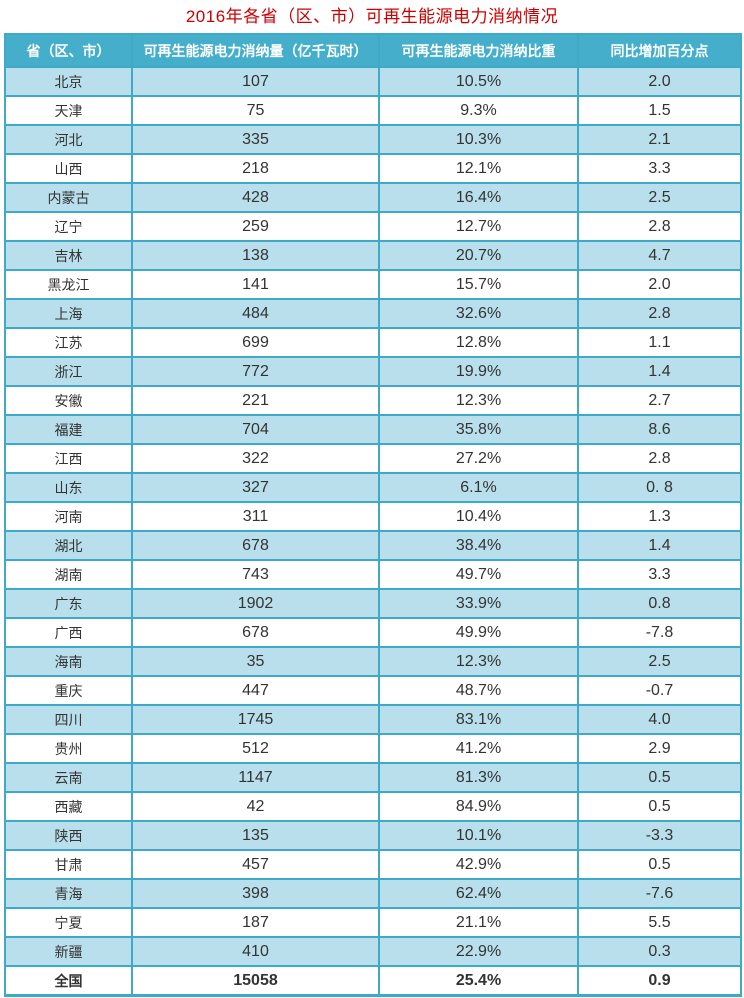  I want to click on cell-change: 2.9, so click(659, 748).